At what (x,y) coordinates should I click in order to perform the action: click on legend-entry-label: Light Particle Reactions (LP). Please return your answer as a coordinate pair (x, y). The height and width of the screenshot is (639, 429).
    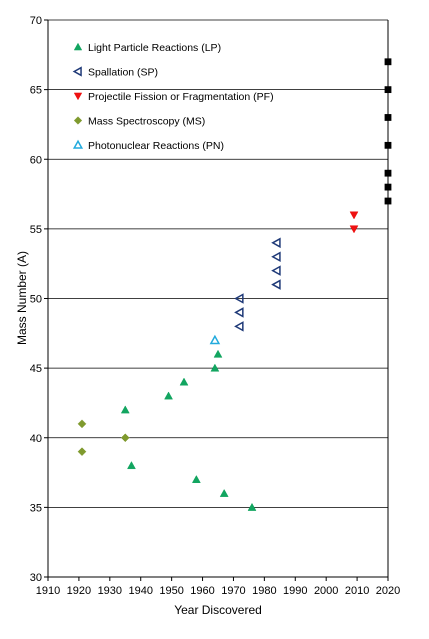
    Looking at the image, I should click on (154, 48).